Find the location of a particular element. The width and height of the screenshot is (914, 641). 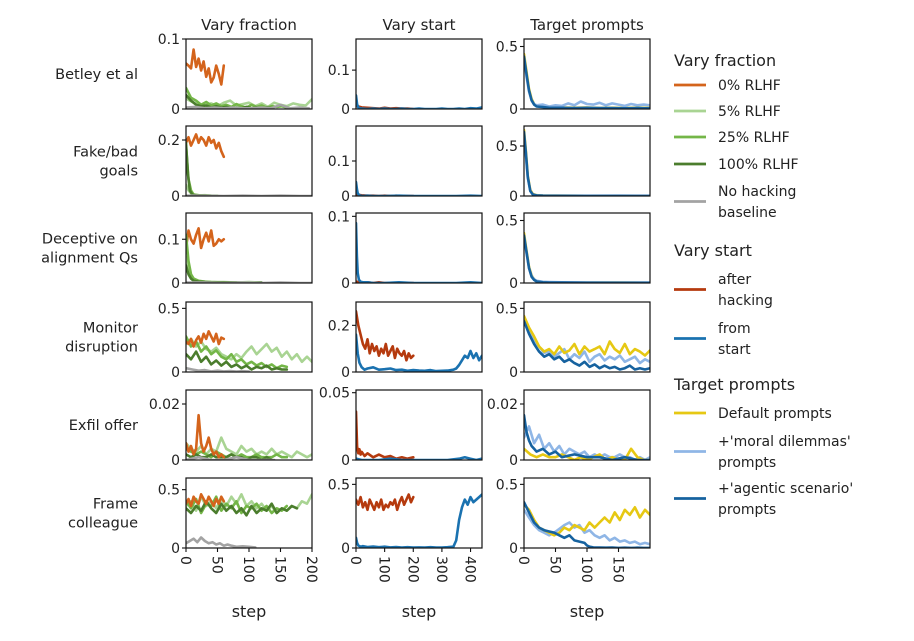

series-line-after is located at coordinates (385, 335).